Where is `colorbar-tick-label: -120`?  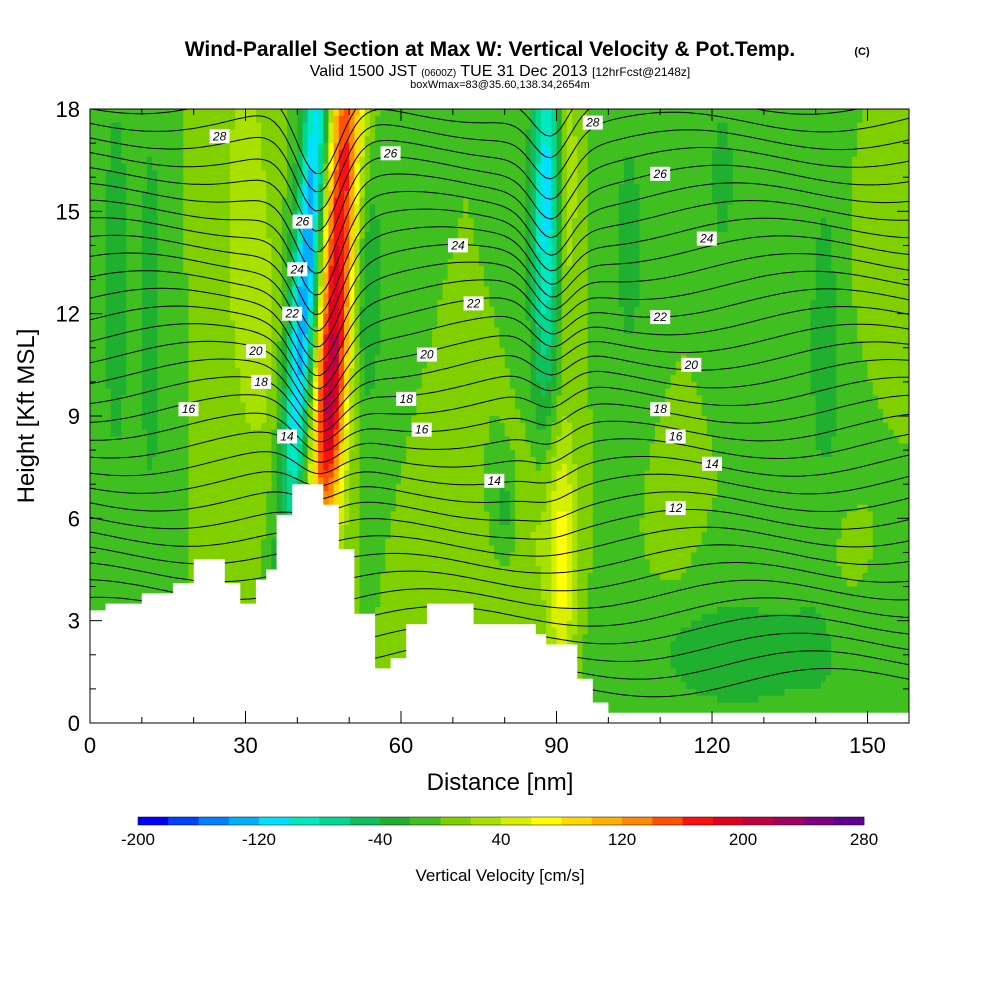
colorbar-tick-label: -120 is located at coordinates (259, 839).